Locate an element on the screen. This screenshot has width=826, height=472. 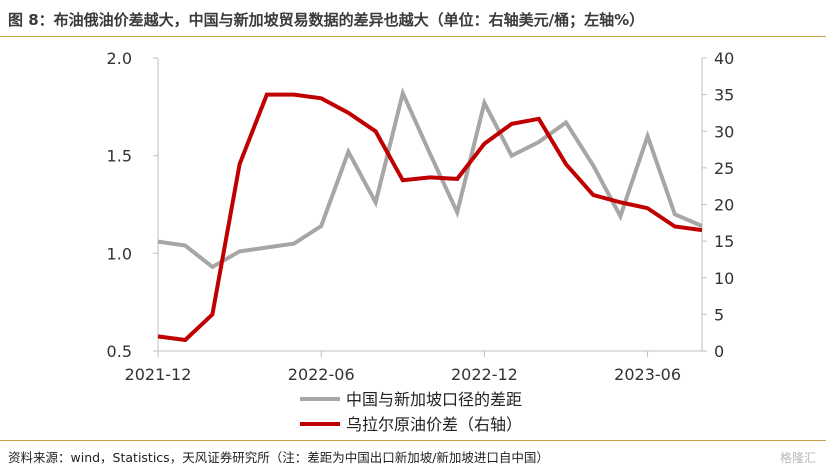
left-tick-label: 1.5 is located at coordinates (119, 156).